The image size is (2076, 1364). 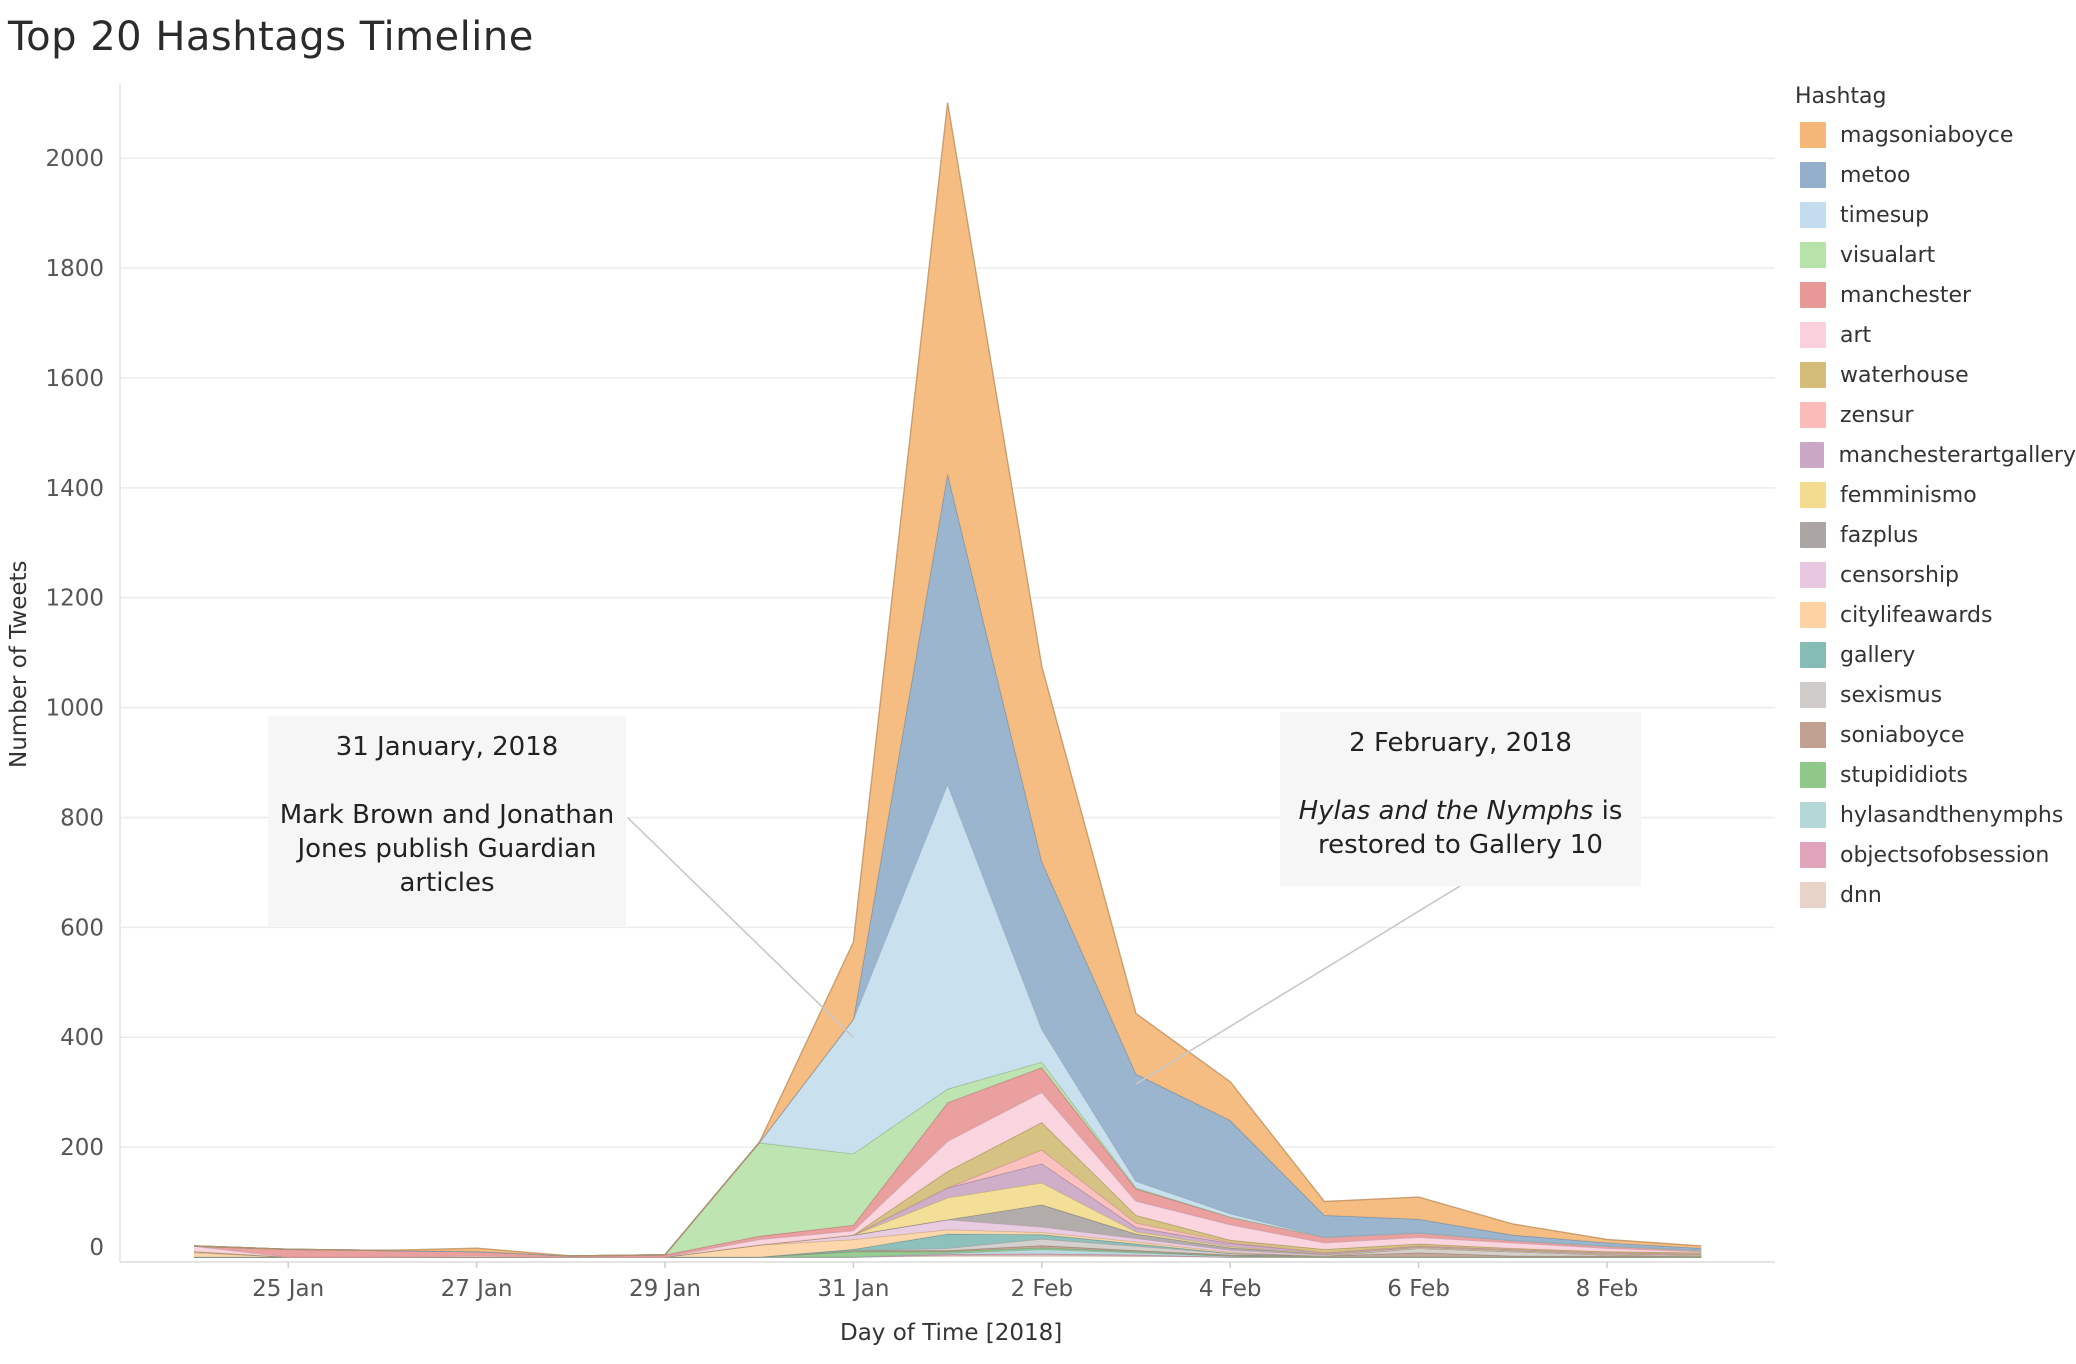 What do you see at coordinates (1935, 175) in the screenshot?
I see `legend-item-metoo: metoo` at bounding box center [1935, 175].